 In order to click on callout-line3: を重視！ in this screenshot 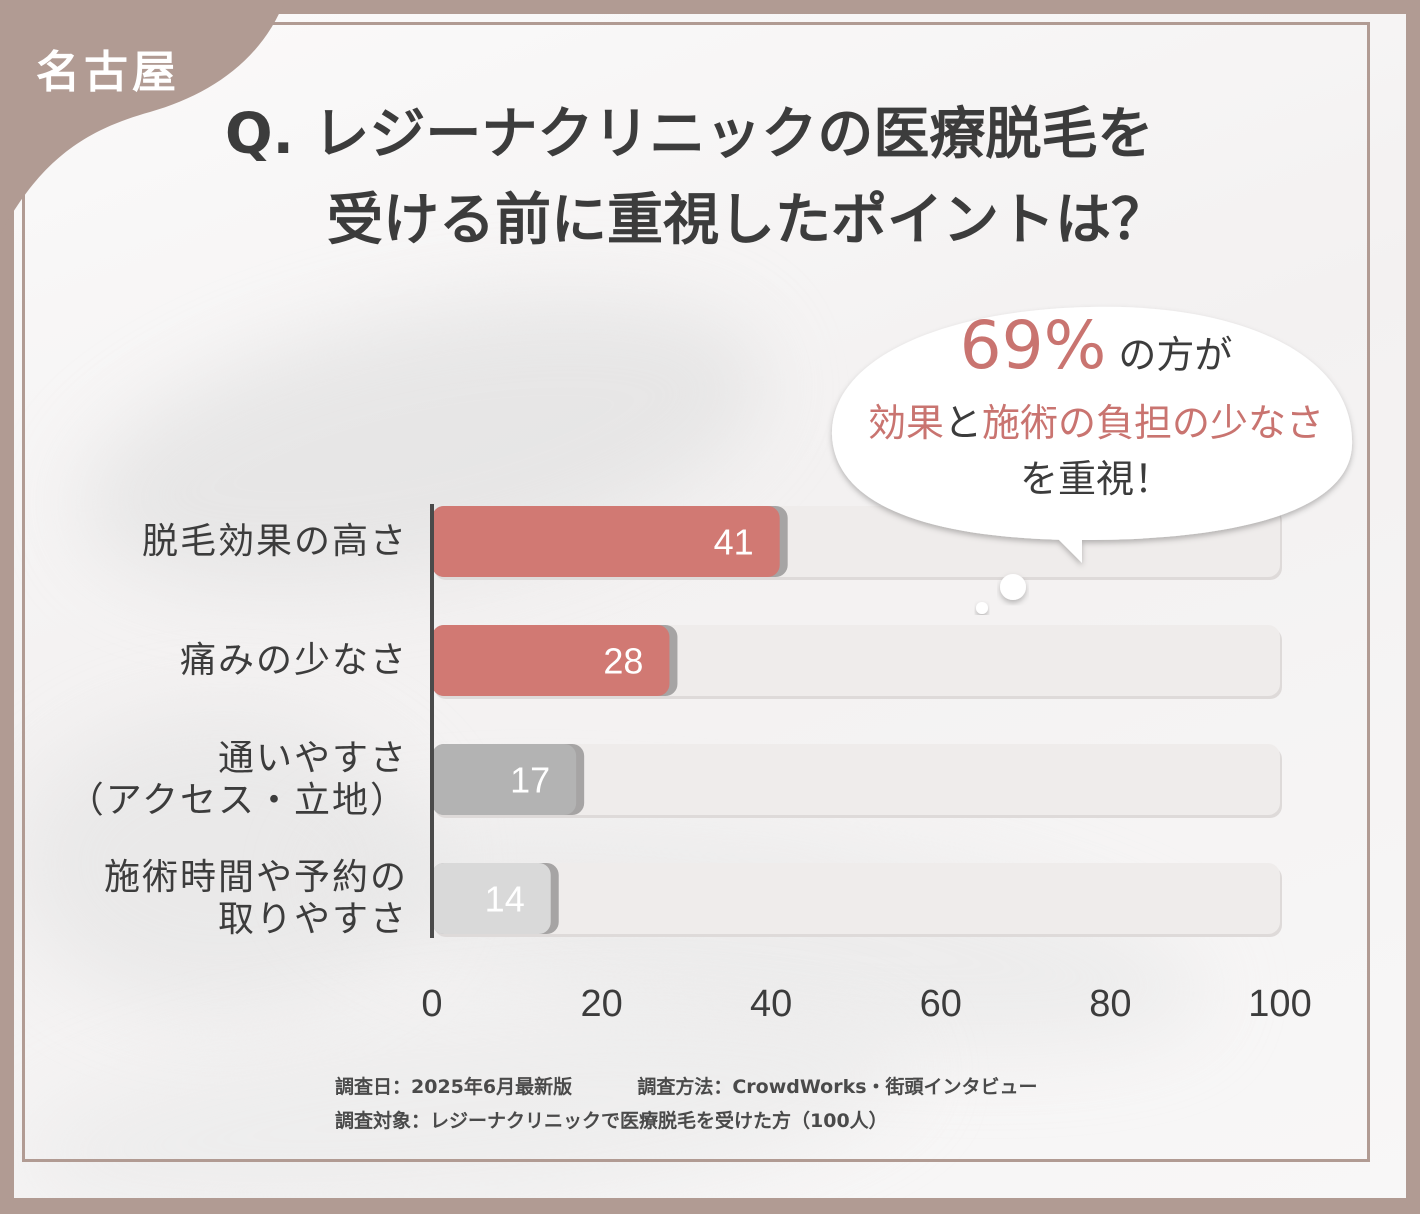, I will do `click(1095, 479)`.